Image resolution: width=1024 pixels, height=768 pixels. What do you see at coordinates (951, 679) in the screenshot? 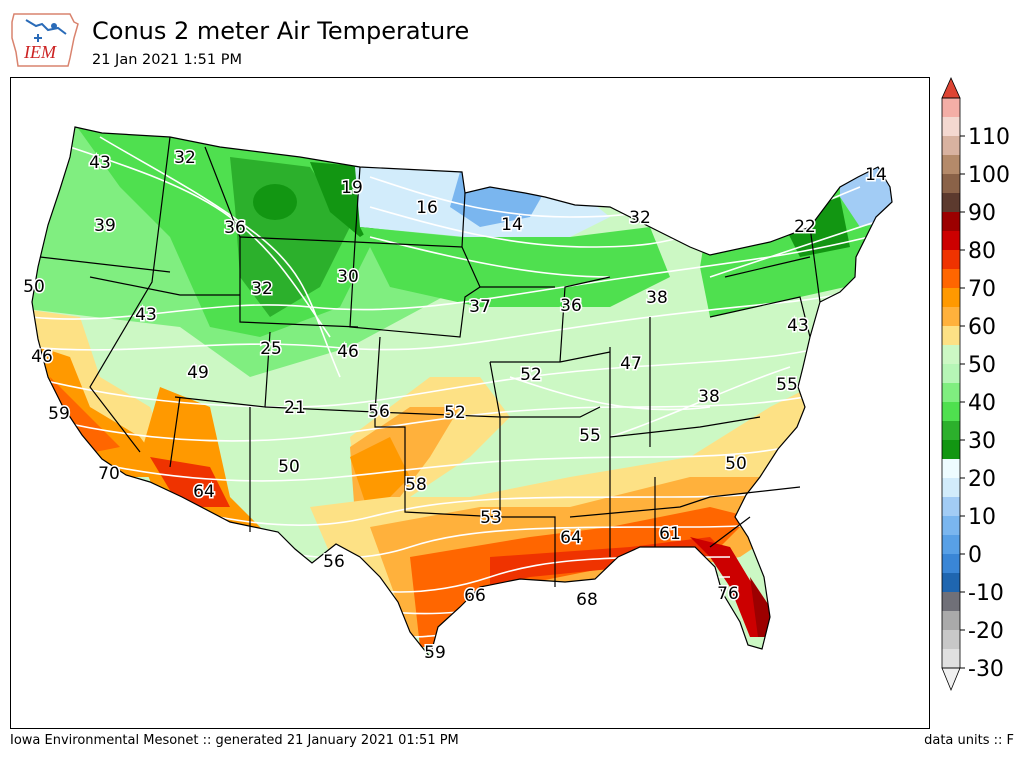
I see `colorbar-under-arrow` at bounding box center [951, 679].